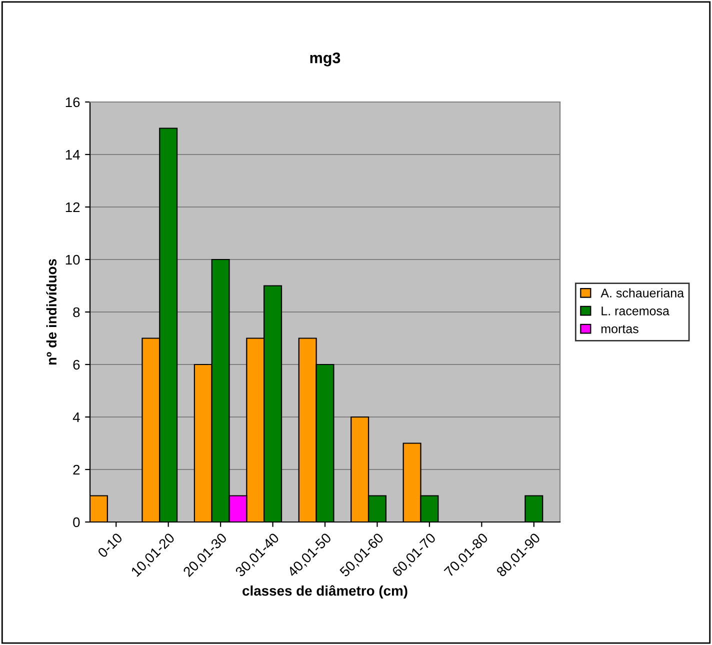 This screenshot has height=645, width=712. I want to click on legend-label: A. schaueriana, so click(642, 293).